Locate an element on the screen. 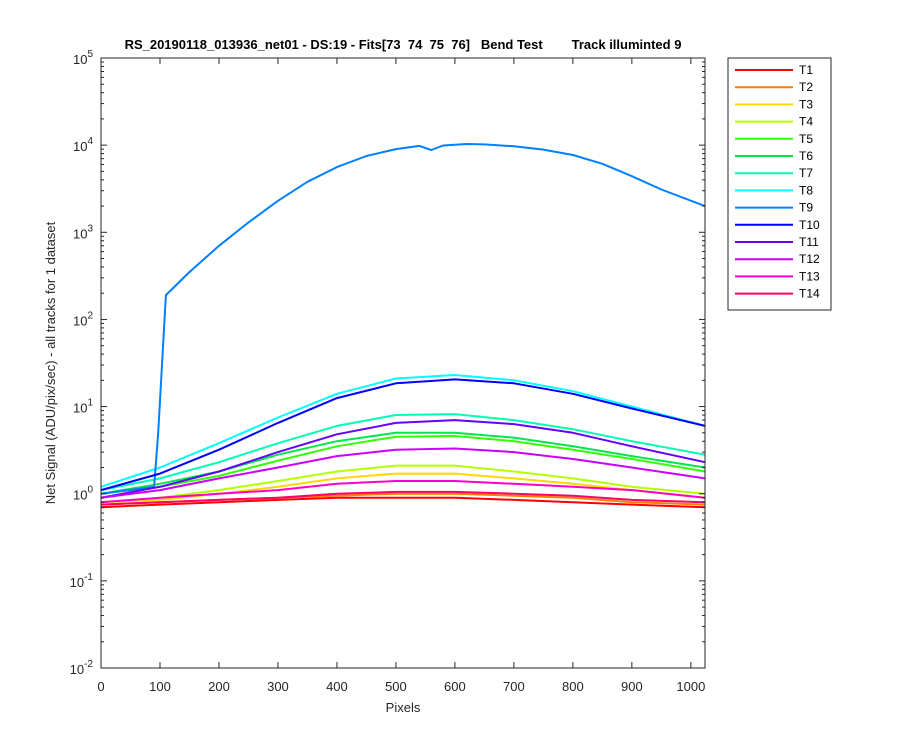  legend-label-t3: T3 is located at coordinates (806, 104).